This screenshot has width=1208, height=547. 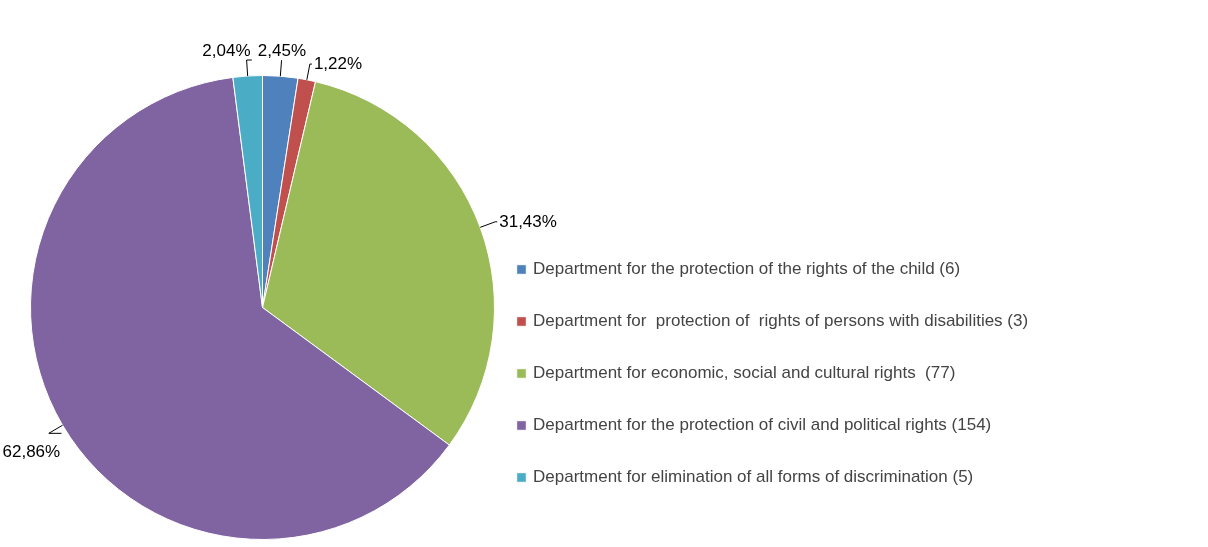 What do you see at coordinates (747, 269) in the screenshot?
I see `legend-label: Department for the protection of the rights of the child (6)` at bounding box center [747, 269].